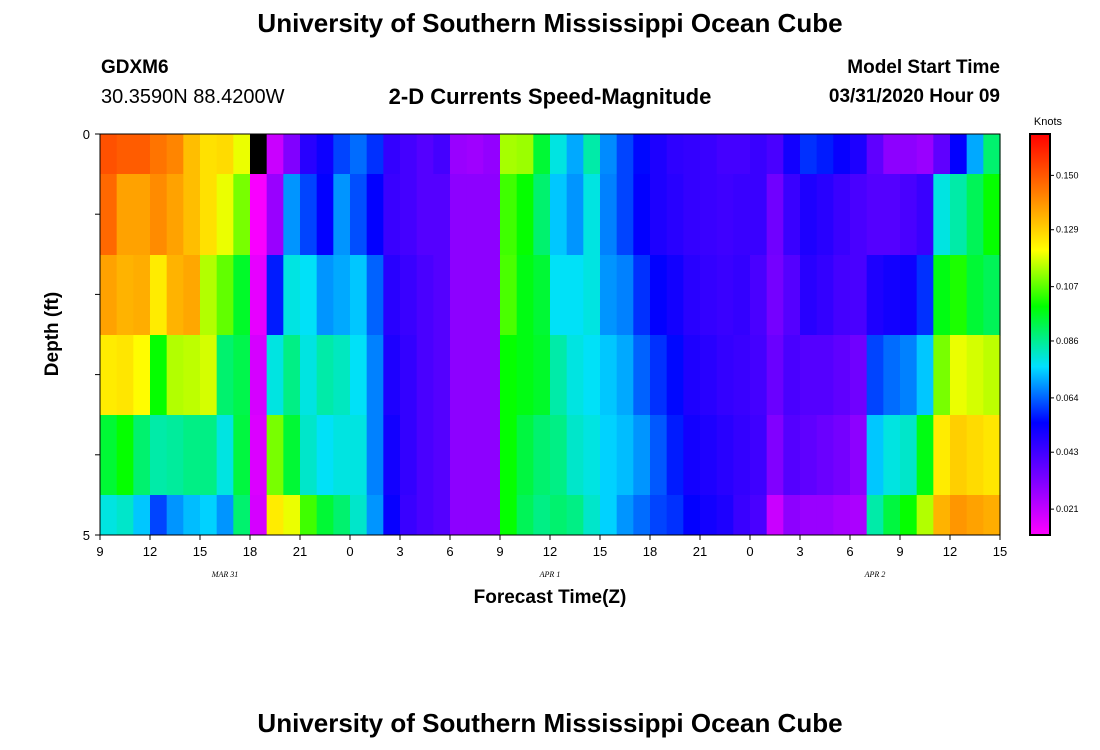 The width and height of the screenshot is (1100, 750). What do you see at coordinates (700, 551) in the screenshot?
I see `x-tick-label: 21` at bounding box center [700, 551].